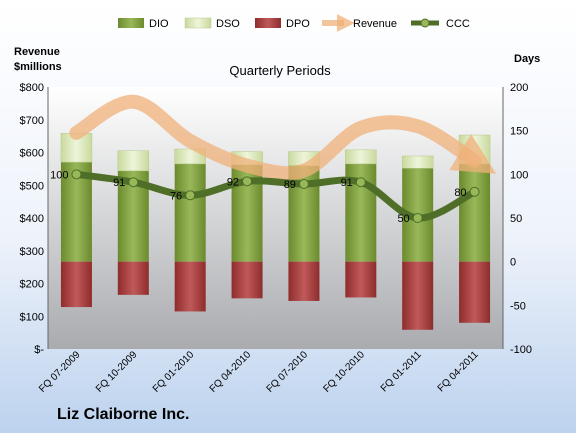  What do you see at coordinates (290, 185) in the screenshot?
I see `ccc-data-label: 89` at bounding box center [290, 185].